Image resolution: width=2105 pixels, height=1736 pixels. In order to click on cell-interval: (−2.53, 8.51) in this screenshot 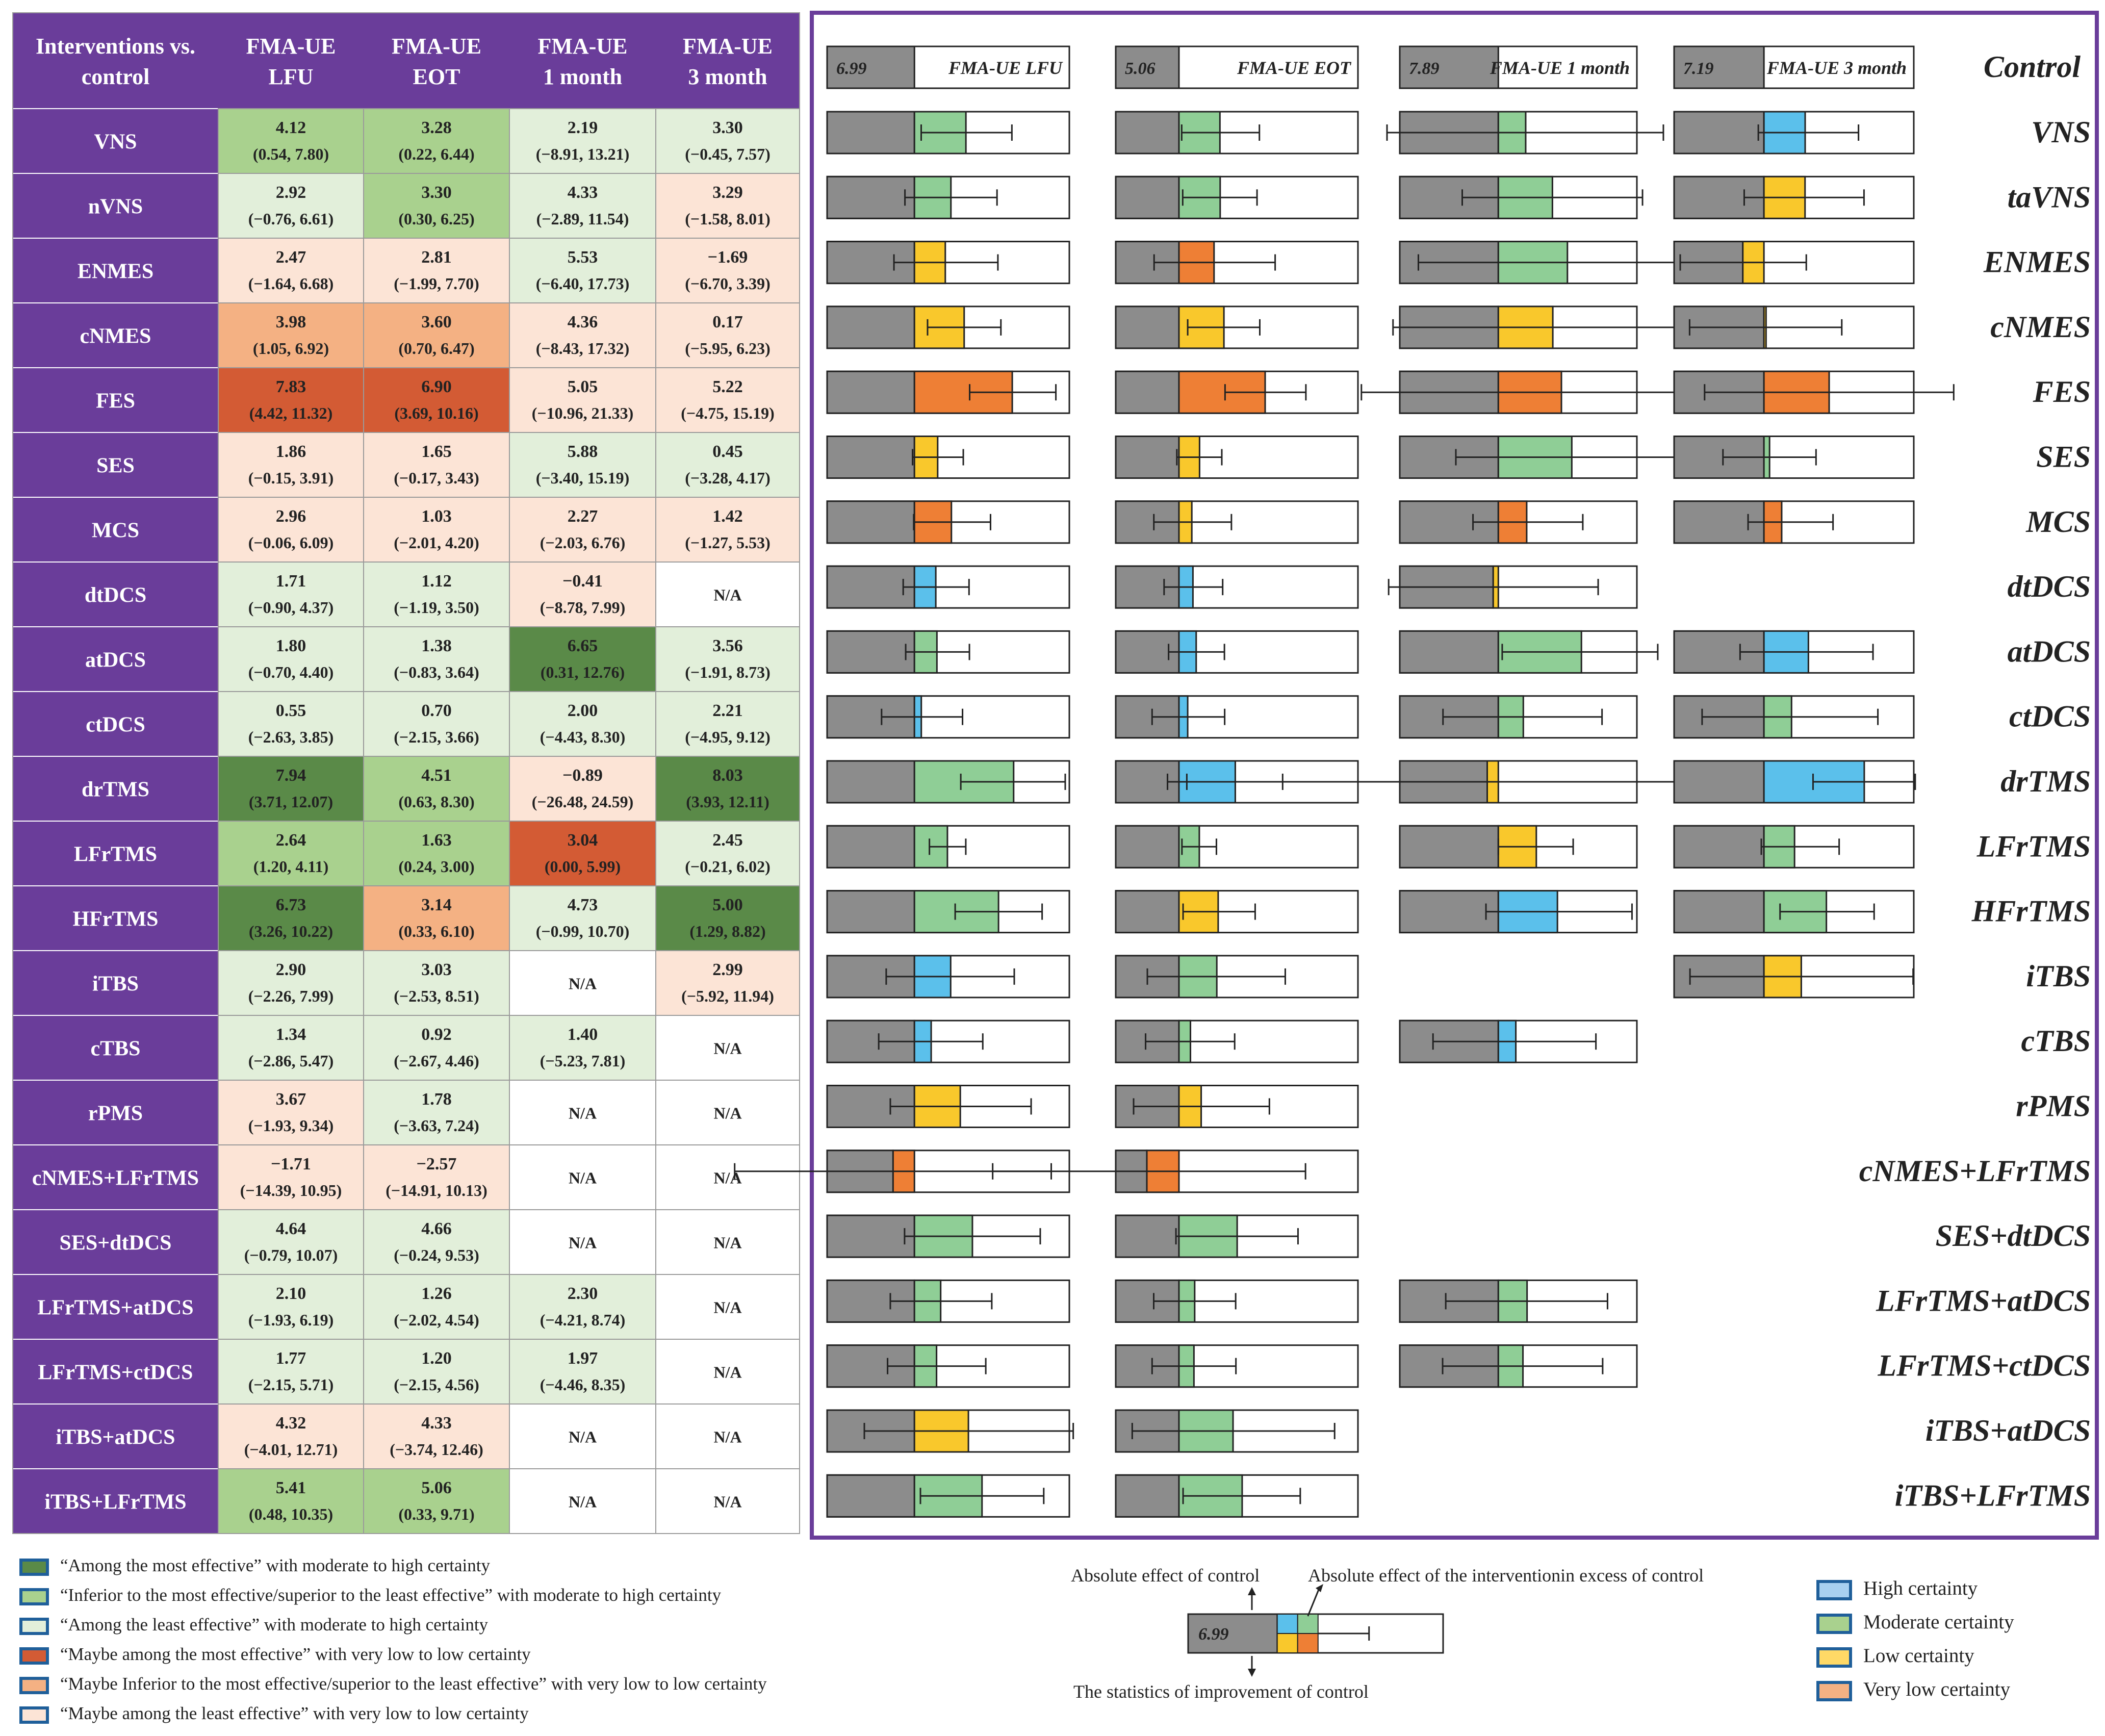, I will do `click(436, 996)`.